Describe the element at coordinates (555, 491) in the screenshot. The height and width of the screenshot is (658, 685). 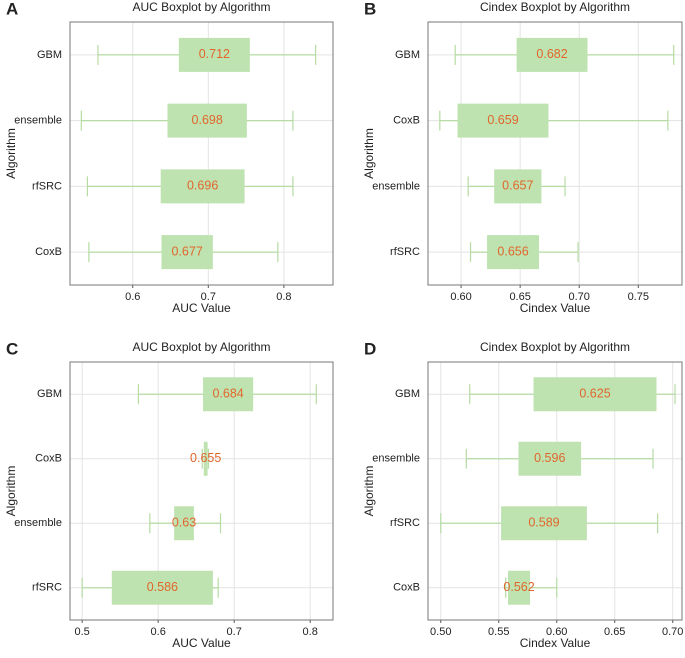
I see `plot-border` at that location.